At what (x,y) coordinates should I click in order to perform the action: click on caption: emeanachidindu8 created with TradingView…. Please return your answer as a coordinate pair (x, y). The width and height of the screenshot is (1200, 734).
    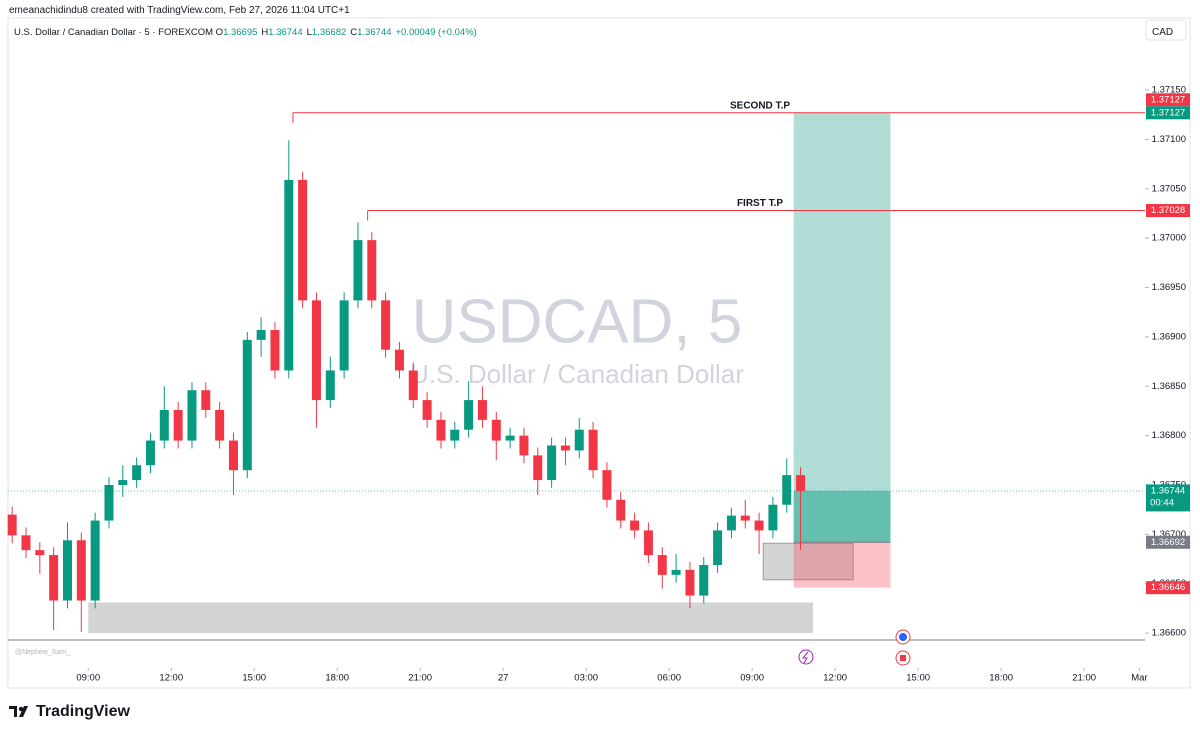
    Looking at the image, I should click on (179, 10).